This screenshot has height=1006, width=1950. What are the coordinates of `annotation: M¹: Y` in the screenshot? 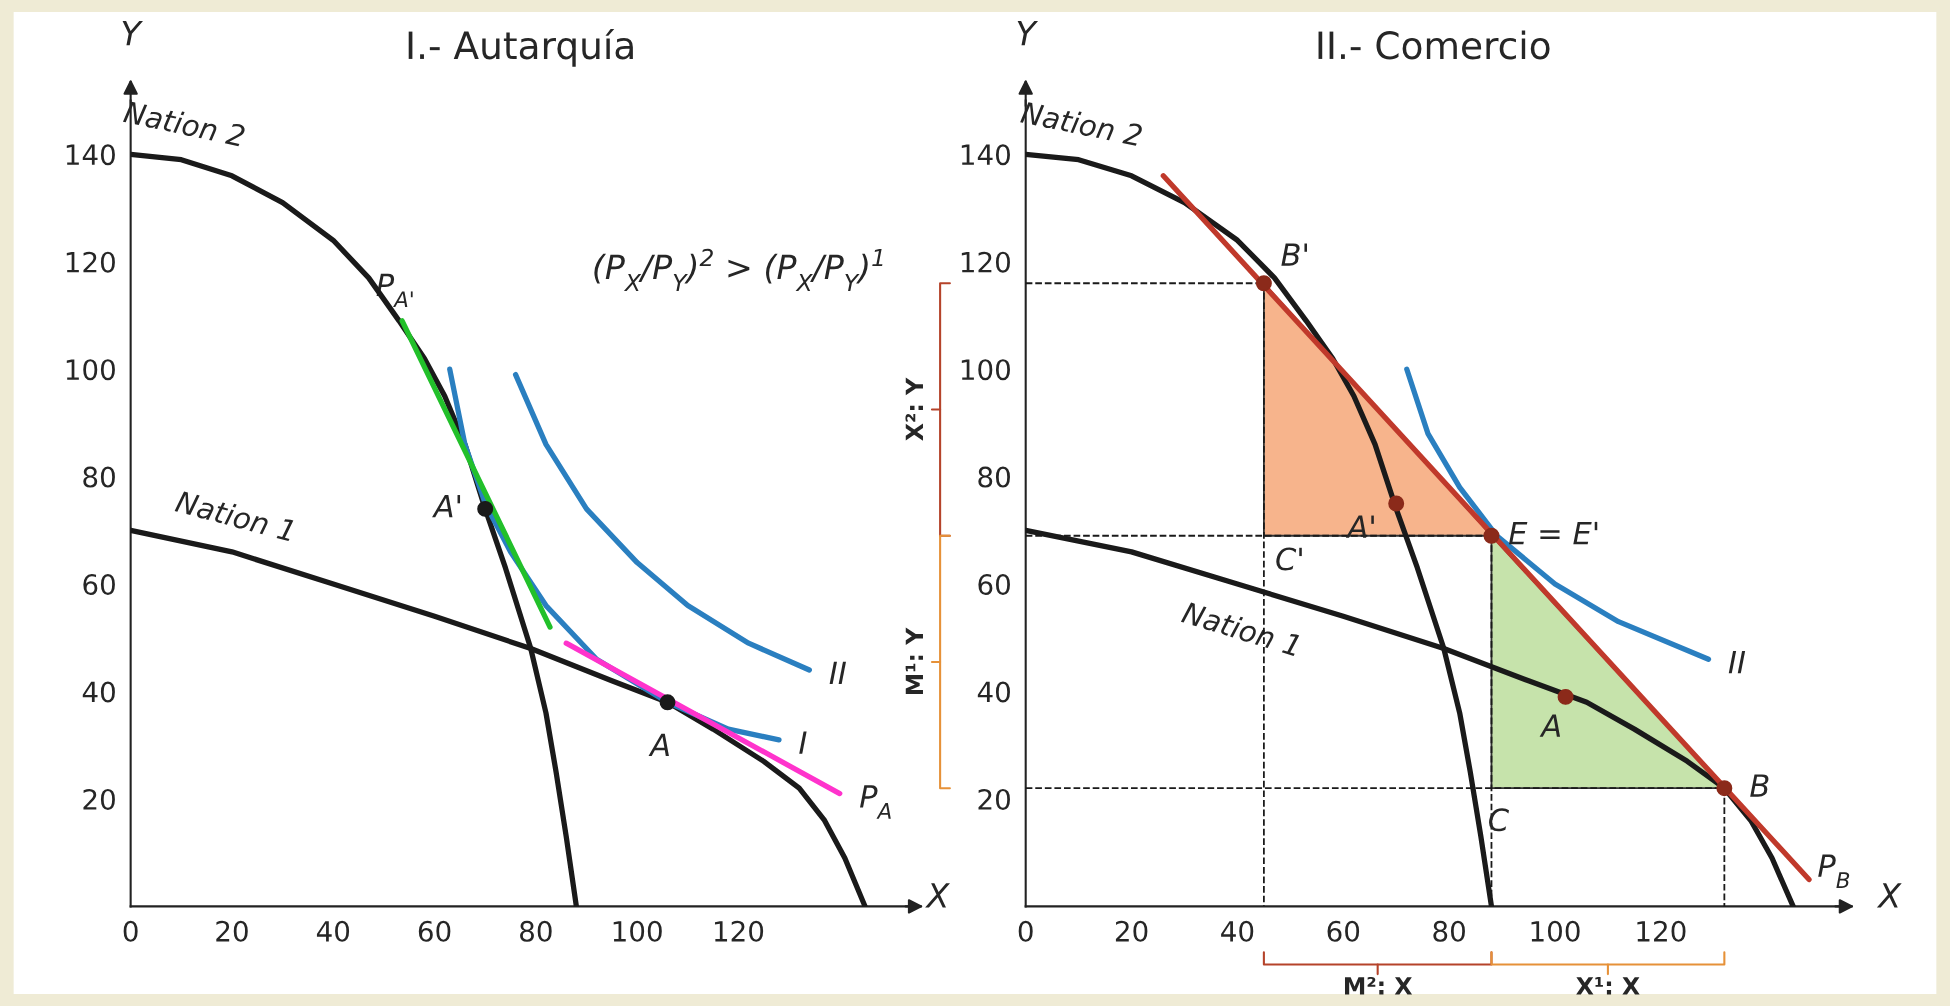 It's located at (914, 661).